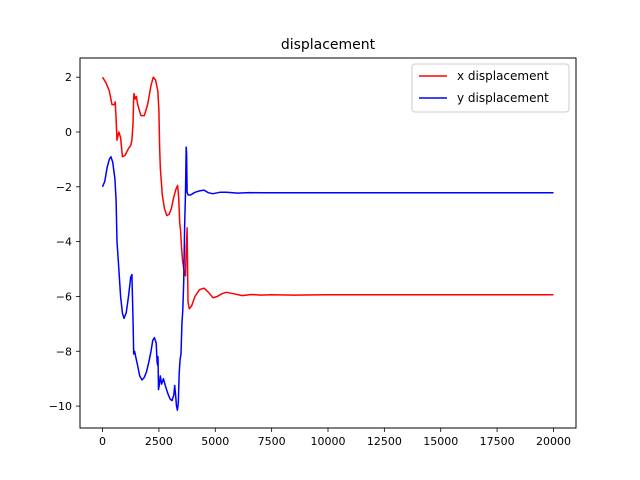 Image resolution: width=640 pixels, height=480 pixels. I want to click on x-tick-label: 2500, so click(159, 441).